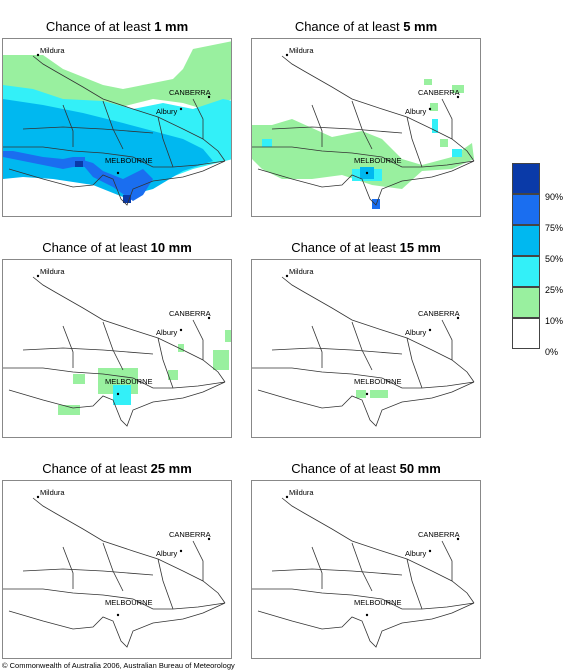  Describe the element at coordinates (552, 352) in the screenshot. I see `legend-label-0: 0%` at that location.